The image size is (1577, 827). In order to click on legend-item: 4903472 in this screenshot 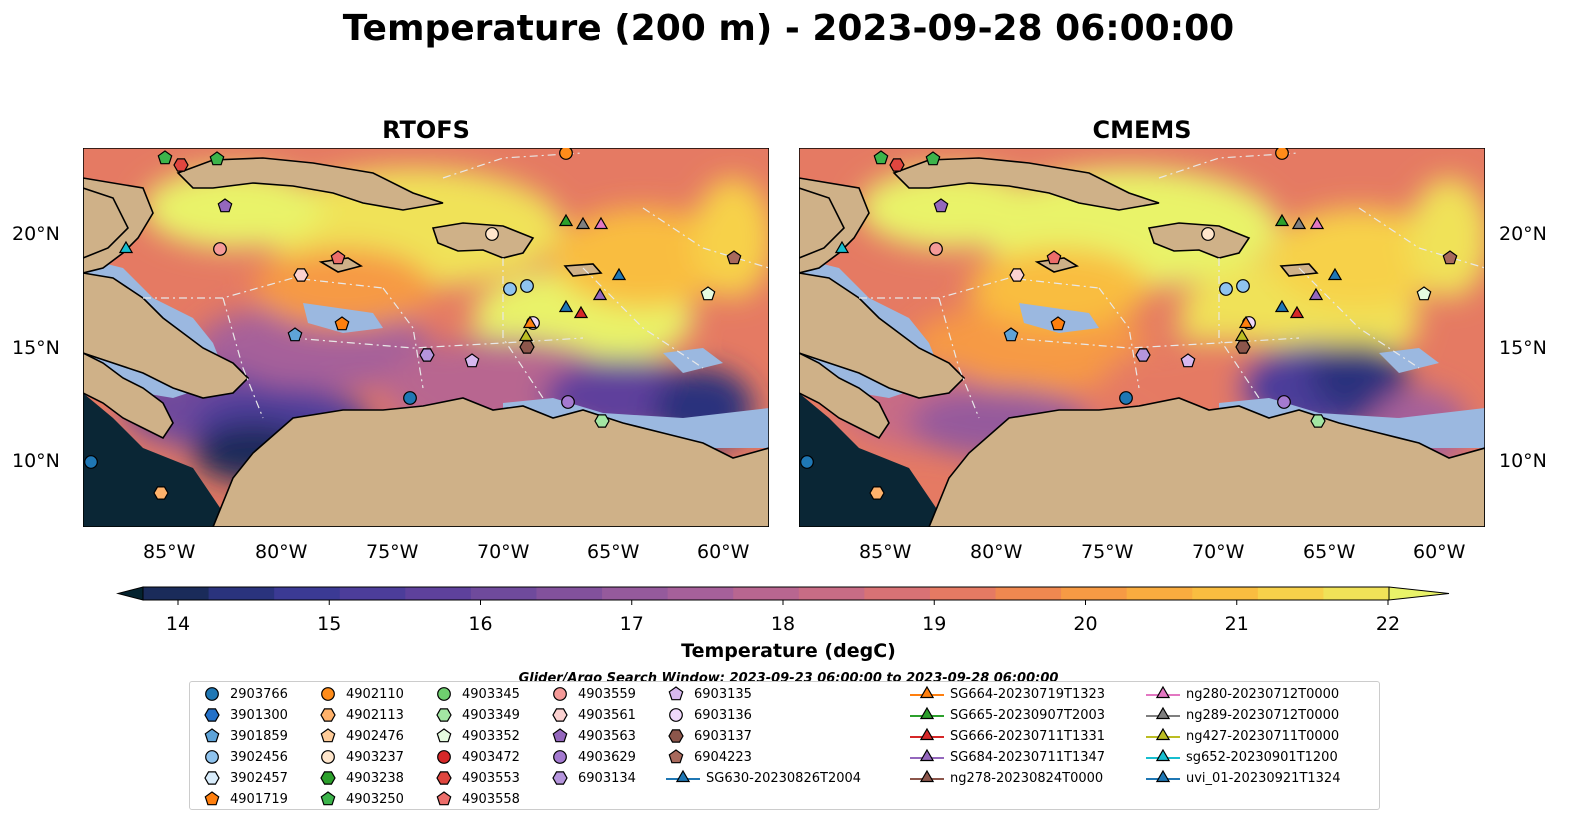, I will do `click(477, 757)`.